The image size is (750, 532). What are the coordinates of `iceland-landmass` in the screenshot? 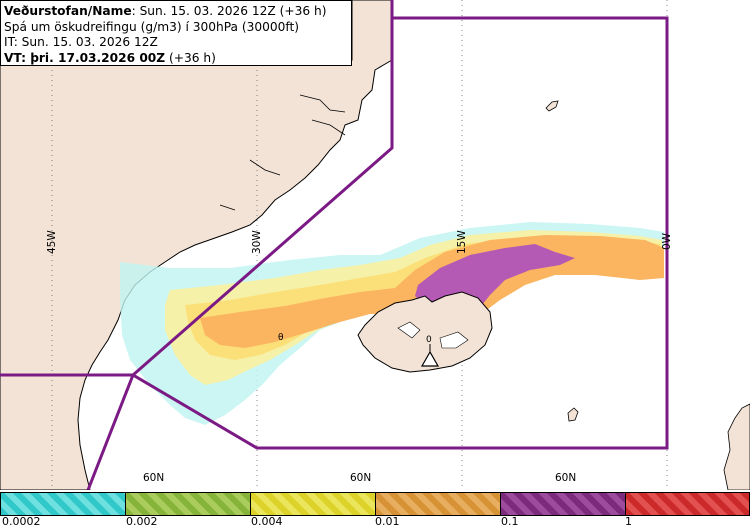 It's located at (425, 332).